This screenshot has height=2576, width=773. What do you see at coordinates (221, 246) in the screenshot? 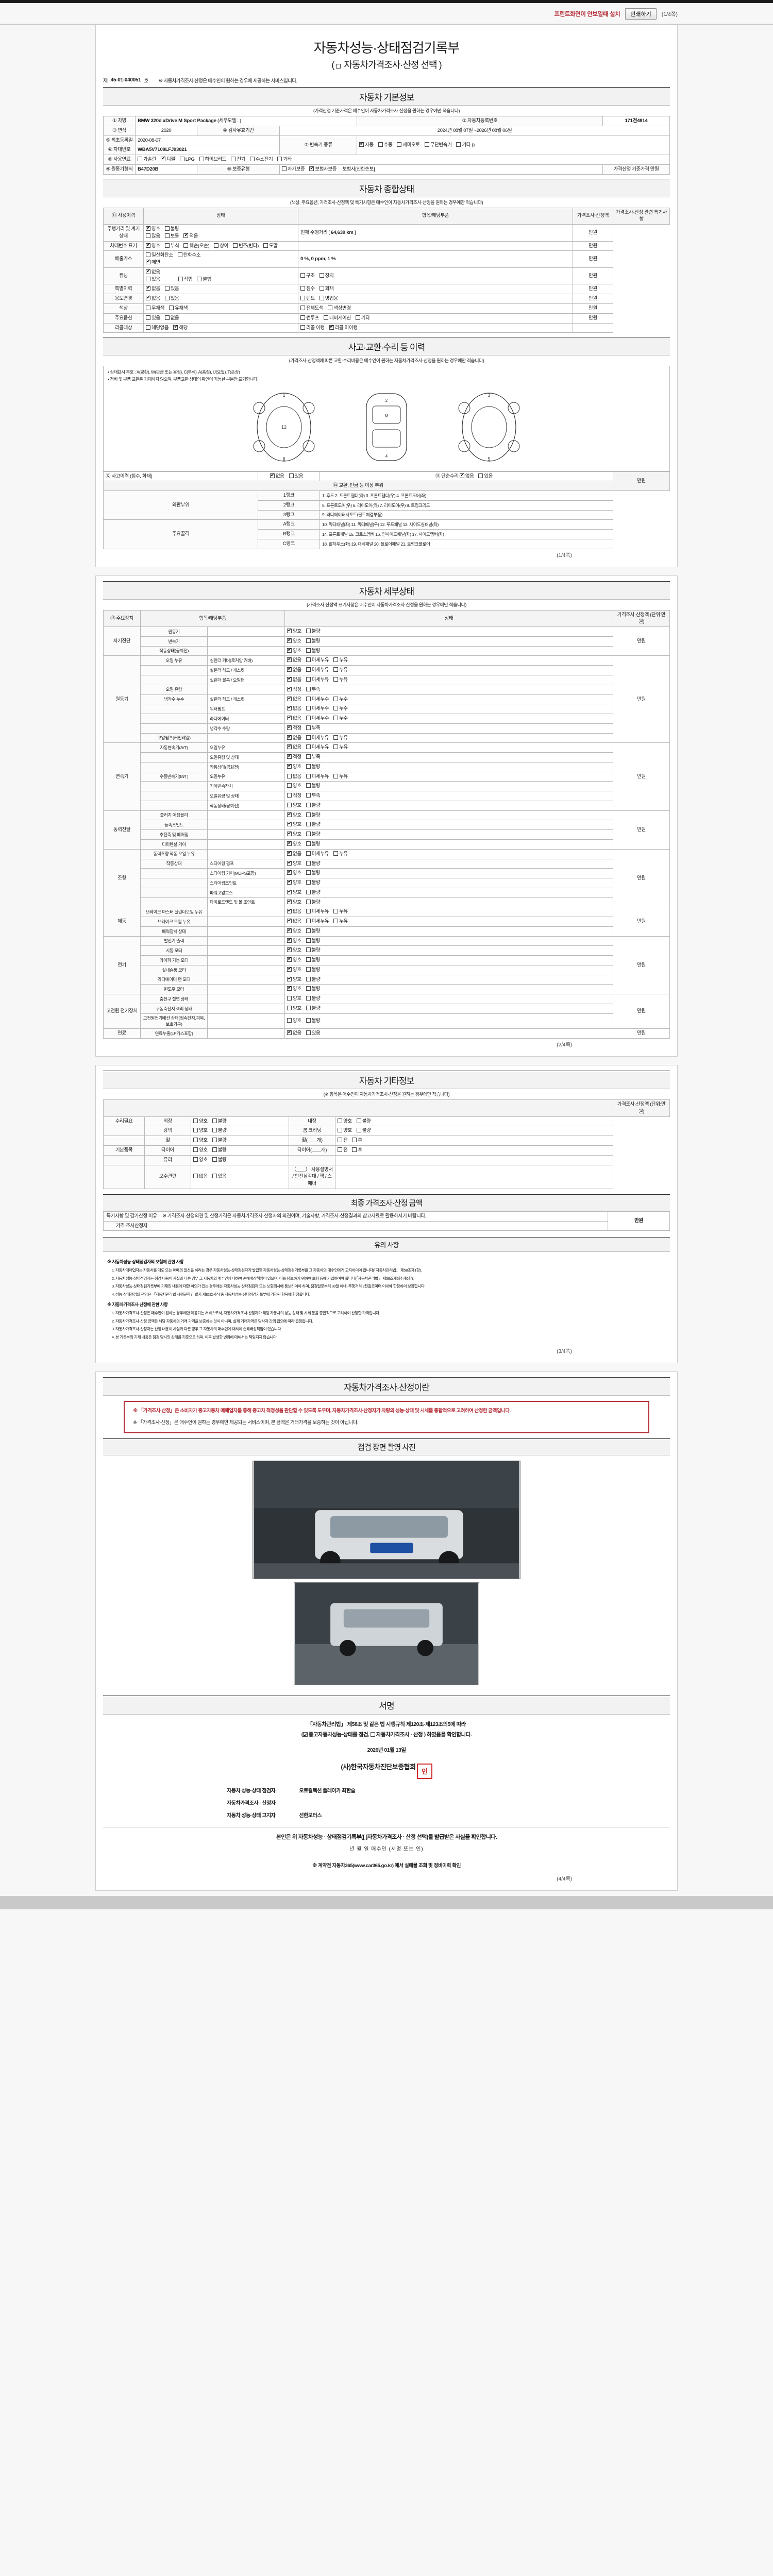
I see `state-option: 상이` at bounding box center [221, 246].